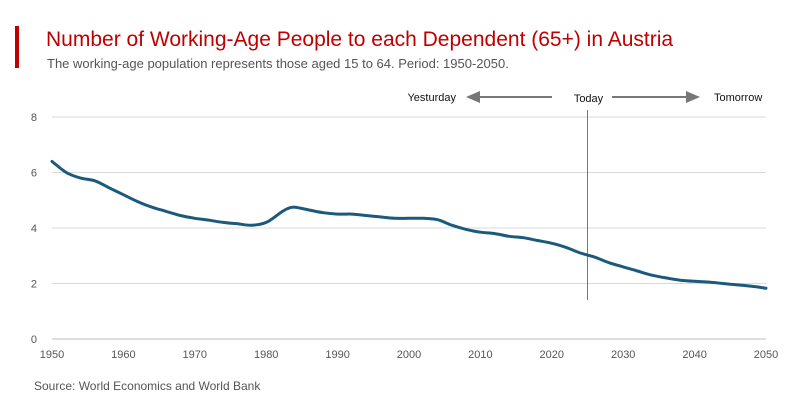 This screenshot has width=800, height=400. What do you see at coordinates (694, 355) in the screenshot?
I see `x-tick-label: 2040` at bounding box center [694, 355].